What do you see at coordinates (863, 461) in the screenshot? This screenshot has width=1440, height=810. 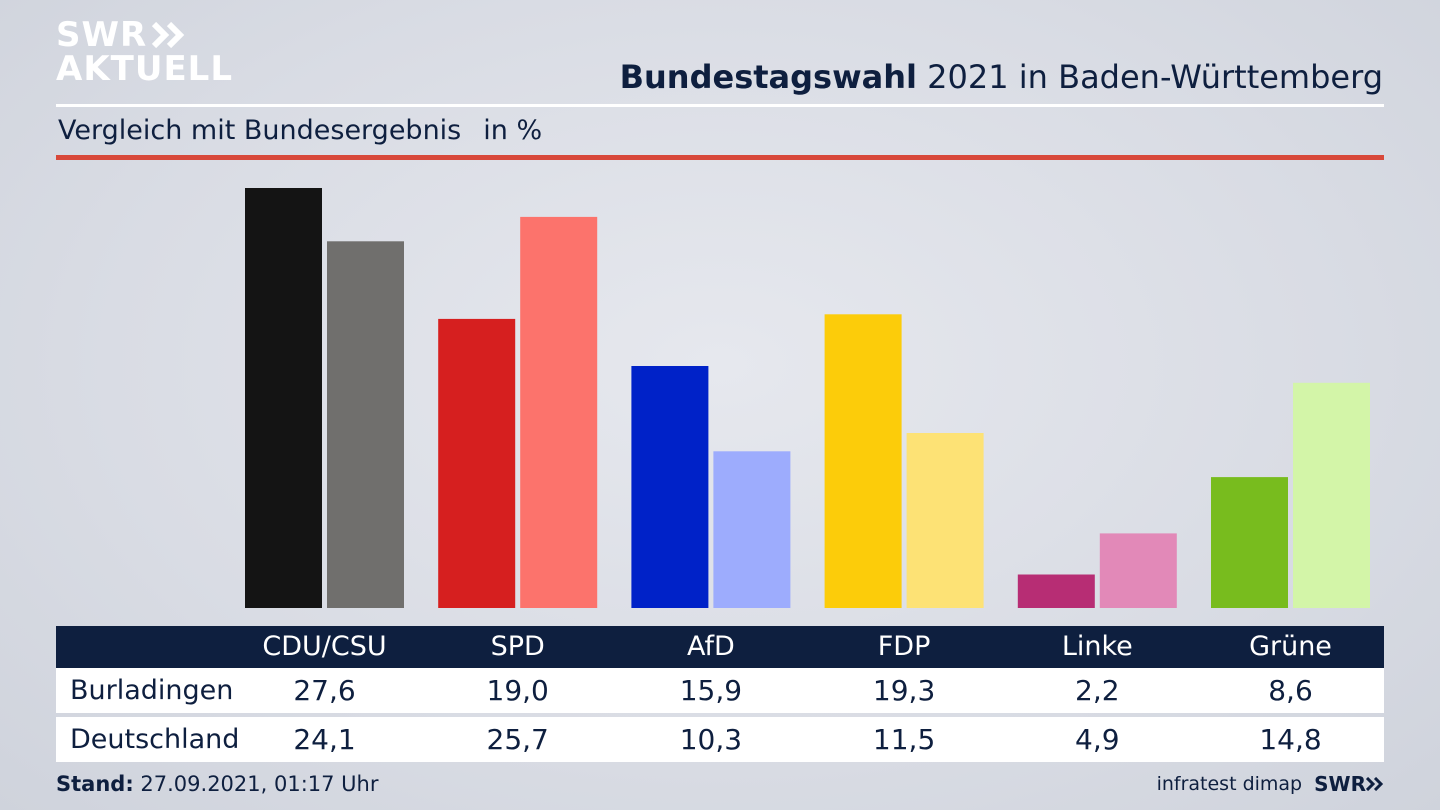 I see `bar-fdp-burladingen` at bounding box center [863, 461].